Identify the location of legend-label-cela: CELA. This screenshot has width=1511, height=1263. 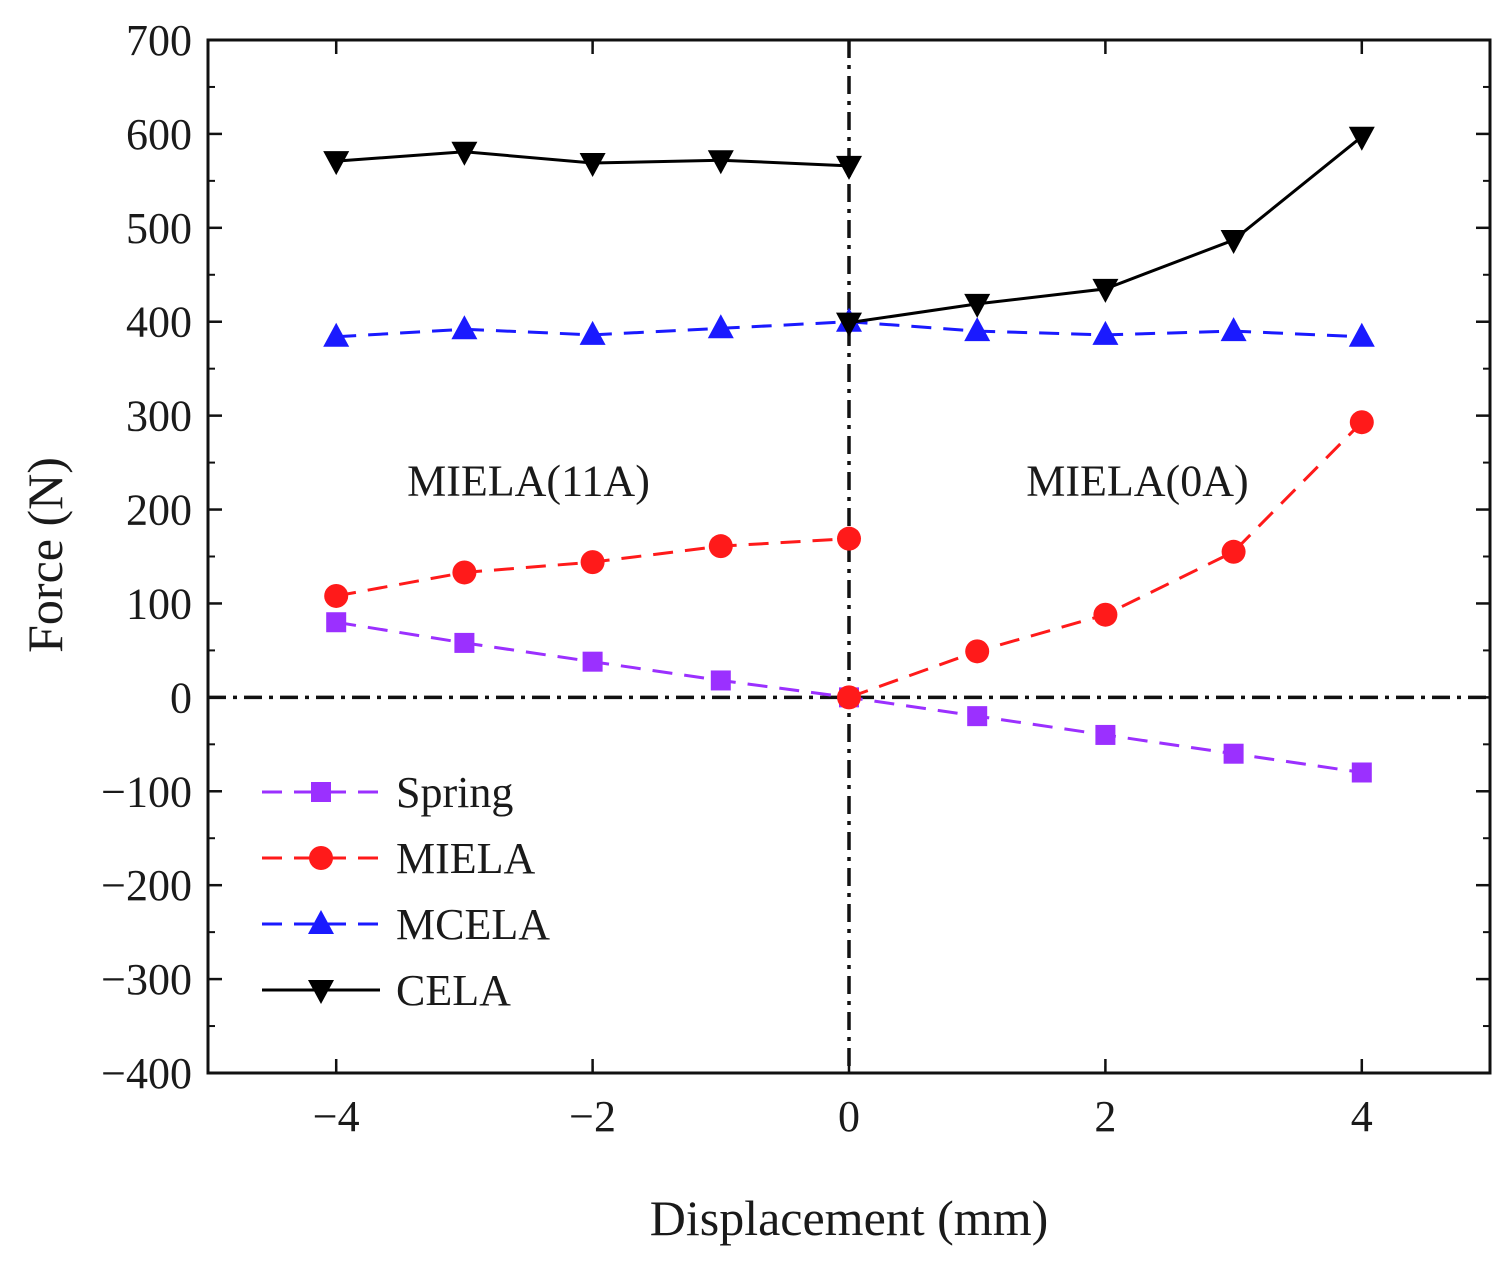
(453, 990).